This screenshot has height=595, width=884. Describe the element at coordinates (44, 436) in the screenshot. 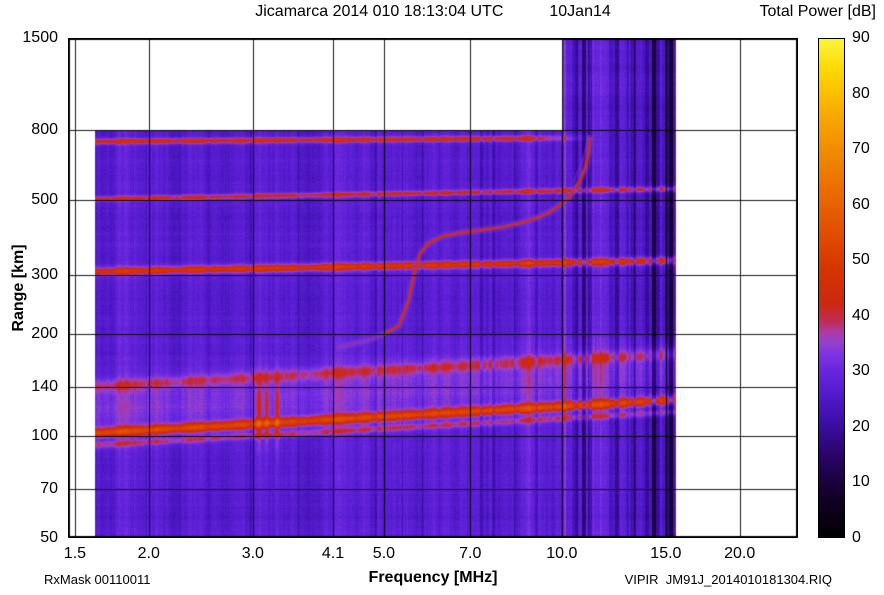

I see `y-tick-label: 100` at that location.